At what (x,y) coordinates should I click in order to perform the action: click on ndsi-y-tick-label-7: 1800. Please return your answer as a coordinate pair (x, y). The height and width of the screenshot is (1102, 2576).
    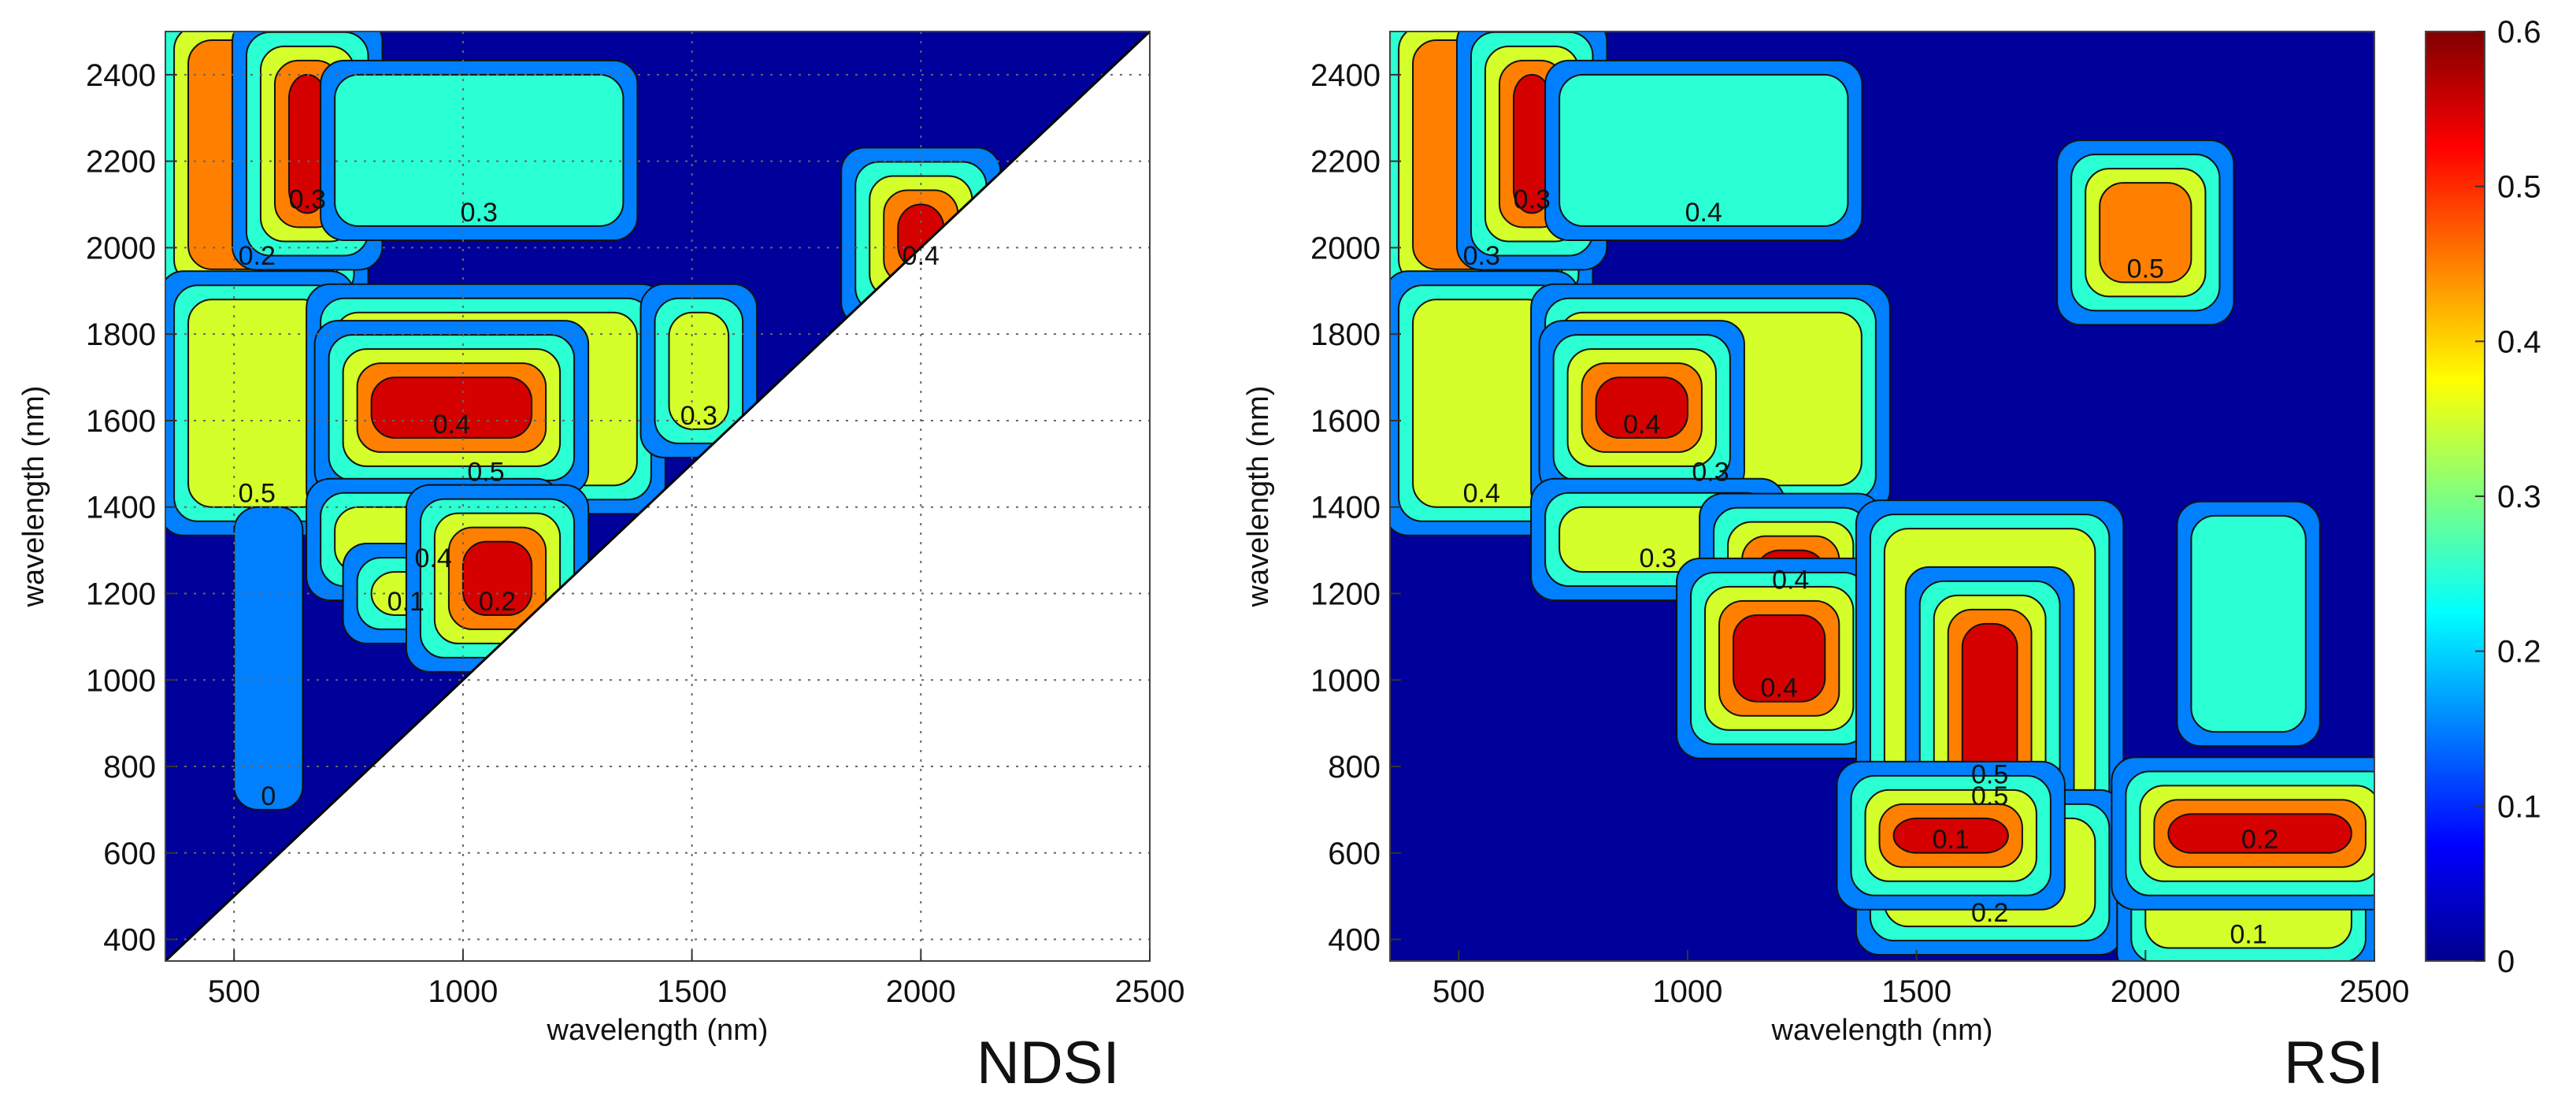
    Looking at the image, I should click on (121, 334).